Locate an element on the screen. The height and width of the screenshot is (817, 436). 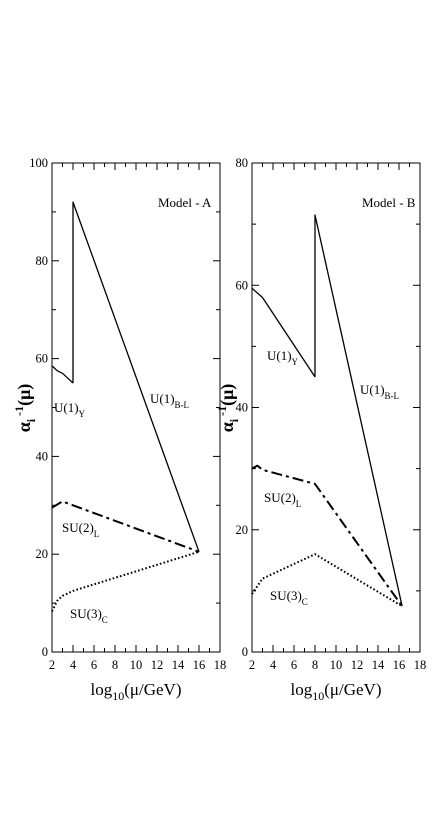
panel-title: Model - A is located at coordinates (185, 202).